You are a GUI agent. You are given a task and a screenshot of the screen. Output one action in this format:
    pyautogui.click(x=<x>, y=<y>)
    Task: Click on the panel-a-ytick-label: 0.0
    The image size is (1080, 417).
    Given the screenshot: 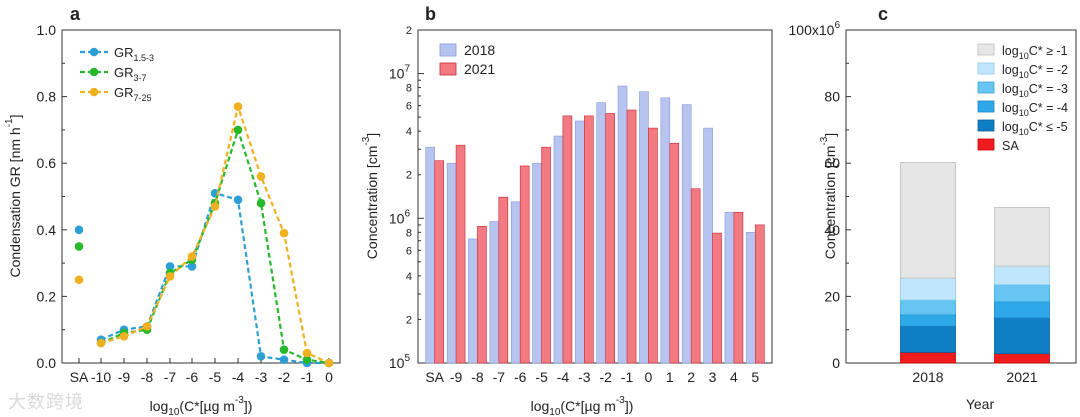 What is the action you would take?
    pyautogui.click(x=47, y=363)
    